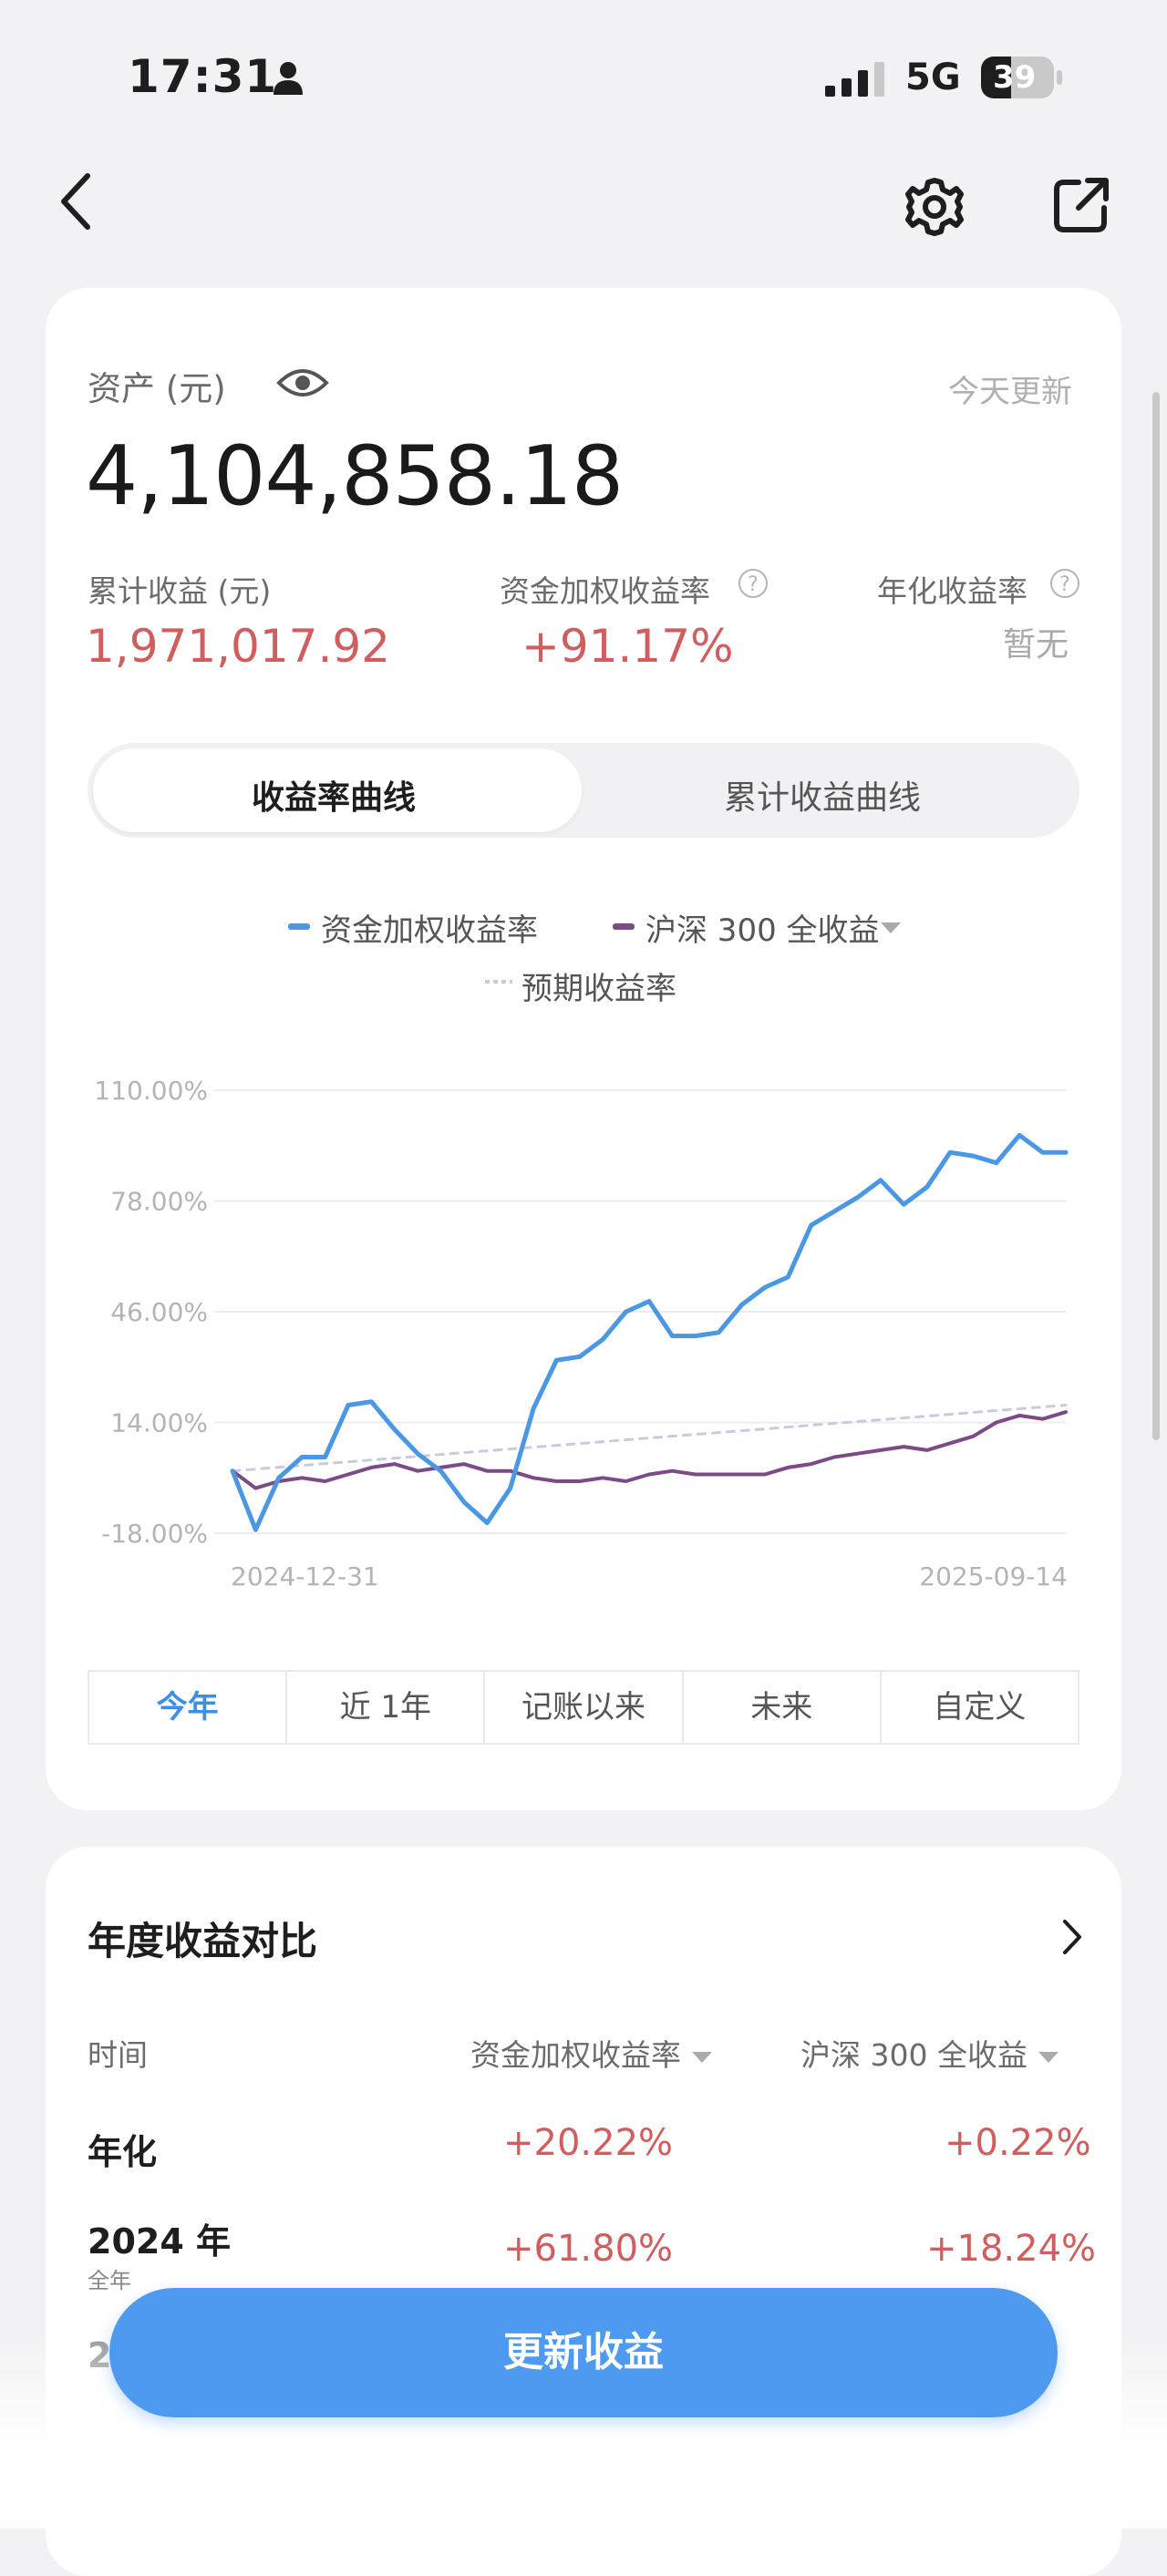 Image resolution: width=1167 pixels, height=2576 pixels. Describe the element at coordinates (151, 1091) in the screenshot. I see `y-tick-label: 110.00%` at that location.